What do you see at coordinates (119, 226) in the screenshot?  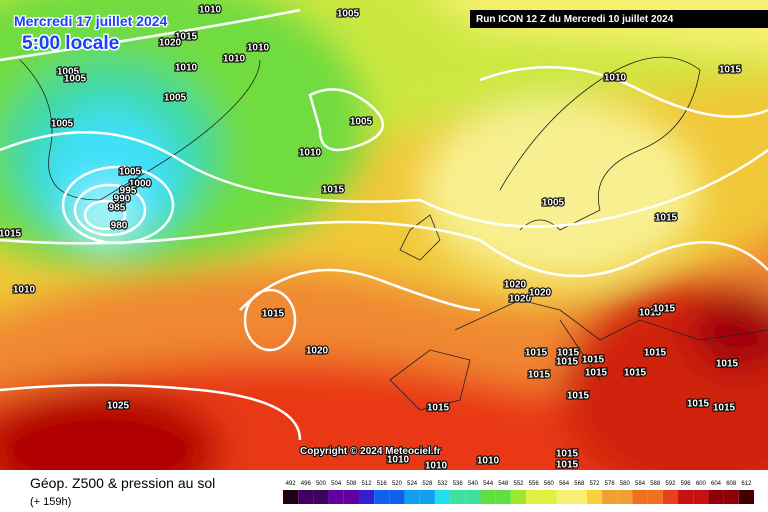 I see `isobar-label: 980` at bounding box center [119, 226].